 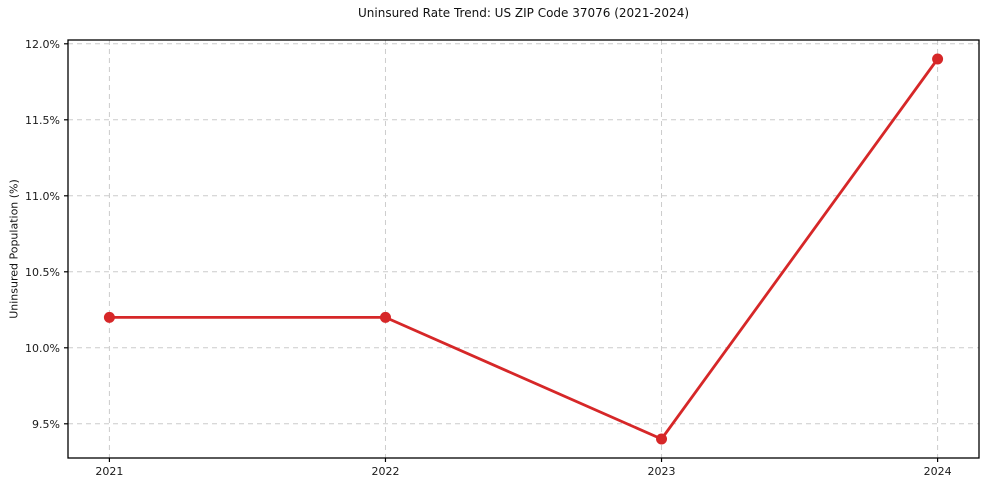 I want to click on y-tick-label: 12.0%, so click(x=42, y=44).